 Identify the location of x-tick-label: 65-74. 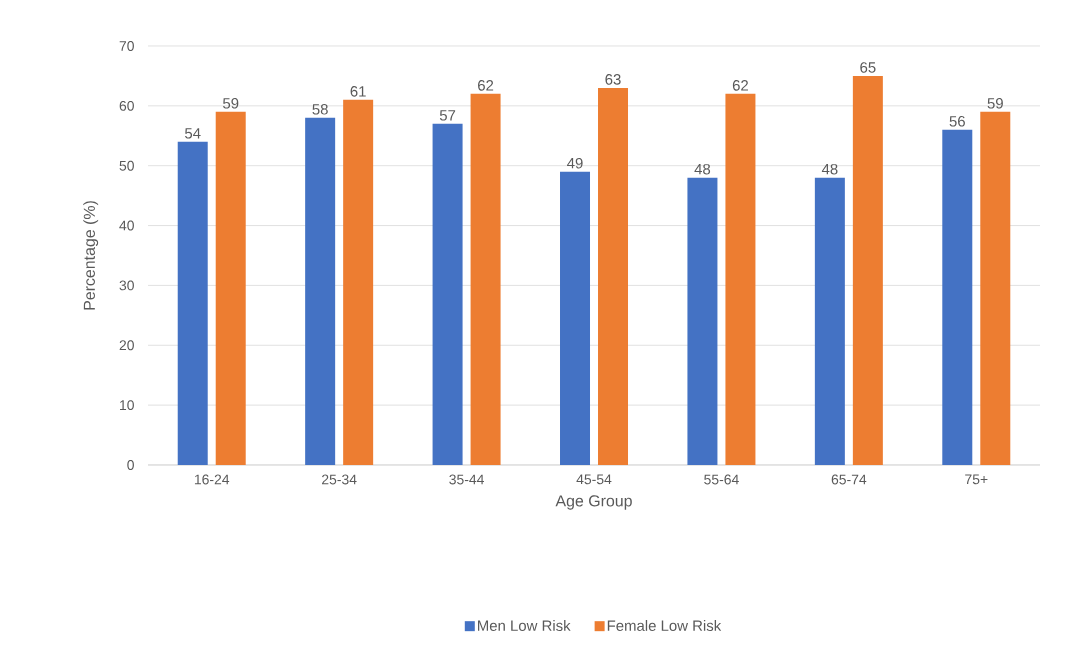
(849, 479).